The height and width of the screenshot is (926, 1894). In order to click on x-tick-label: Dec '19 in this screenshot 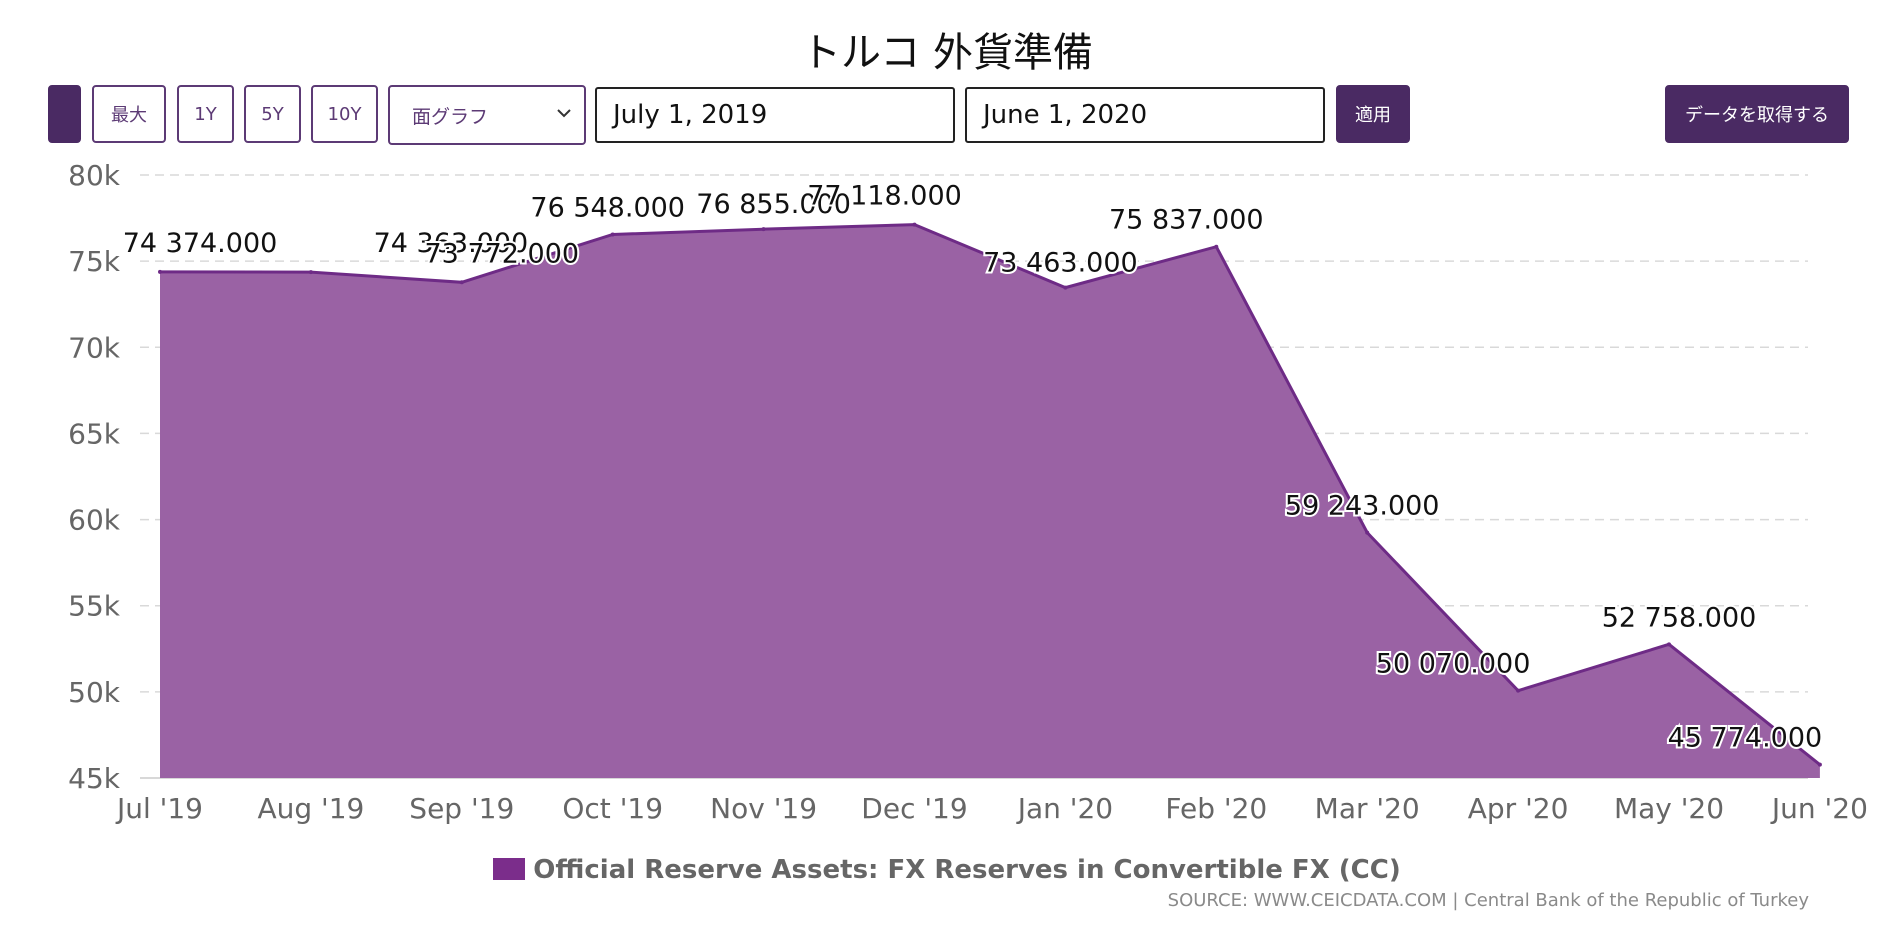, I will do `click(914, 808)`.